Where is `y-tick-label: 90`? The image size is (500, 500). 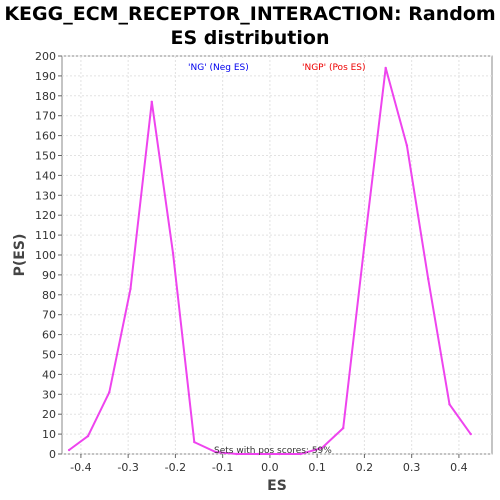
y-tick-label: 90 is located at coordinates (49, 275).